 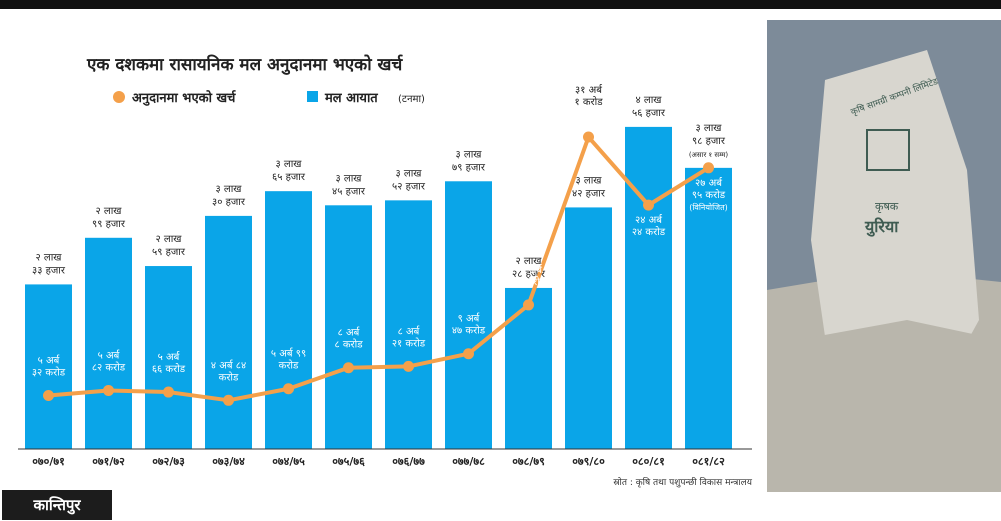 What do you see at coordinates (408, 461) in the screenshot?
I see `x-tick-label: ०७६/७७` at bounding box center [408, 461].